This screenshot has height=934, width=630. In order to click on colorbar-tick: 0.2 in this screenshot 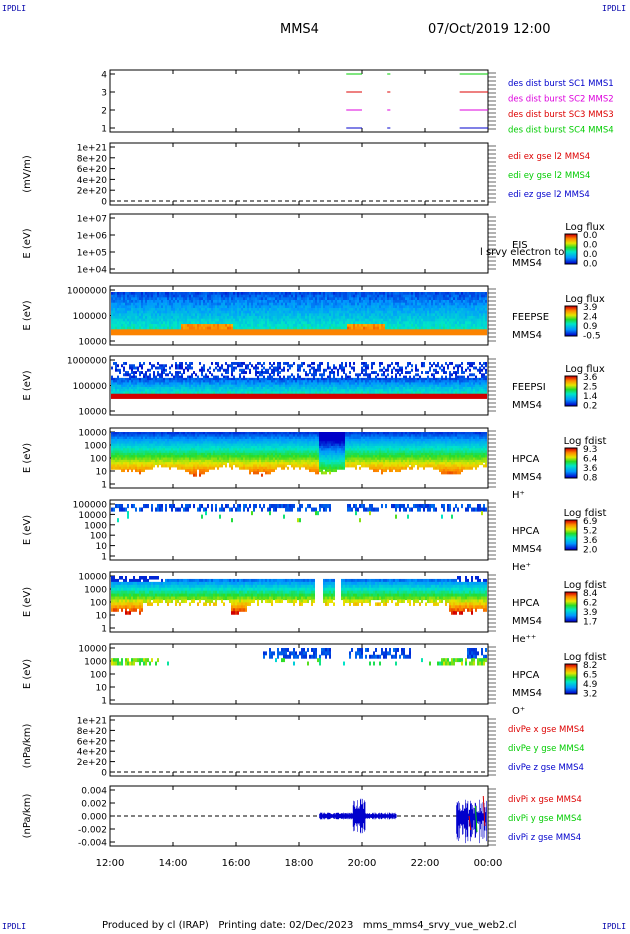, I will do `click(590, 407)`.